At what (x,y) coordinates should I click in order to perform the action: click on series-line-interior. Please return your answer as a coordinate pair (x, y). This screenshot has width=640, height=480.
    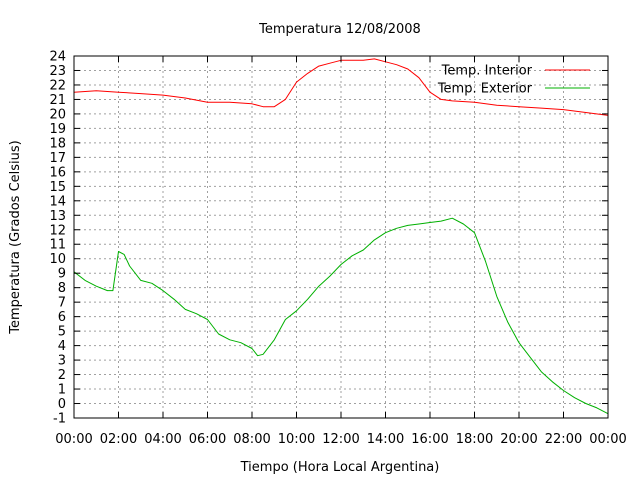
    Looking at the image, I should click on (341, 87).